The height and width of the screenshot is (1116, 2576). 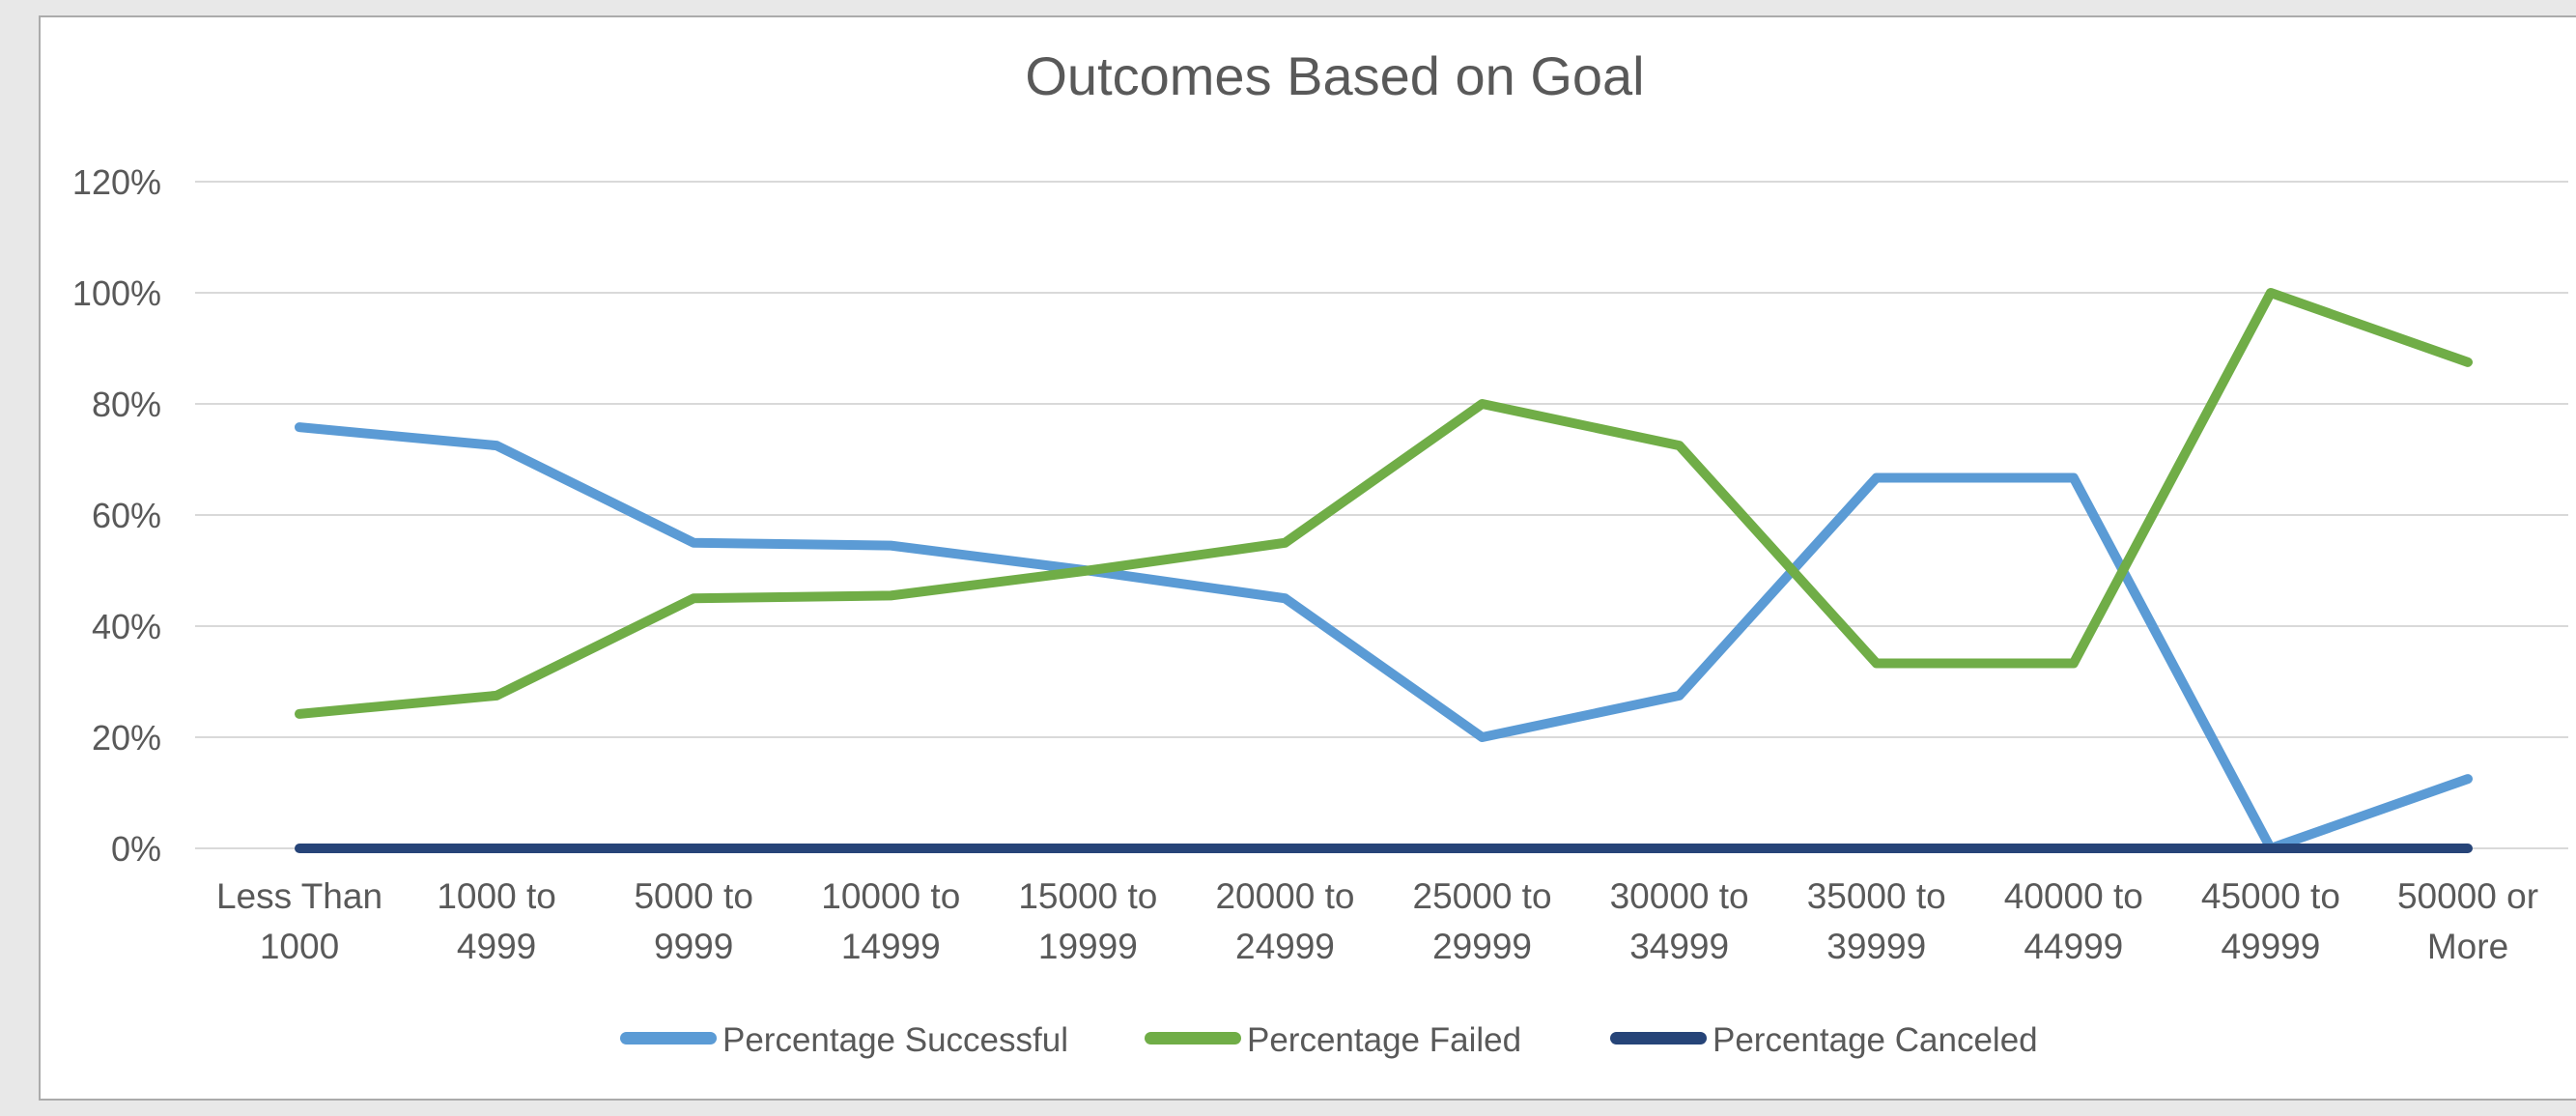 I want to click on x-tick-label: 40000 to 44999, so click(x=2073, y=921).